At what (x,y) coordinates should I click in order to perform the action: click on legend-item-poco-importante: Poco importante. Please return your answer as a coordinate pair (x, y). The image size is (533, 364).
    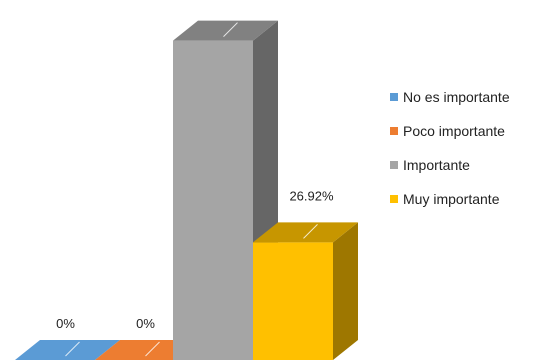
    Looking at the image, I should click on (450, 131).